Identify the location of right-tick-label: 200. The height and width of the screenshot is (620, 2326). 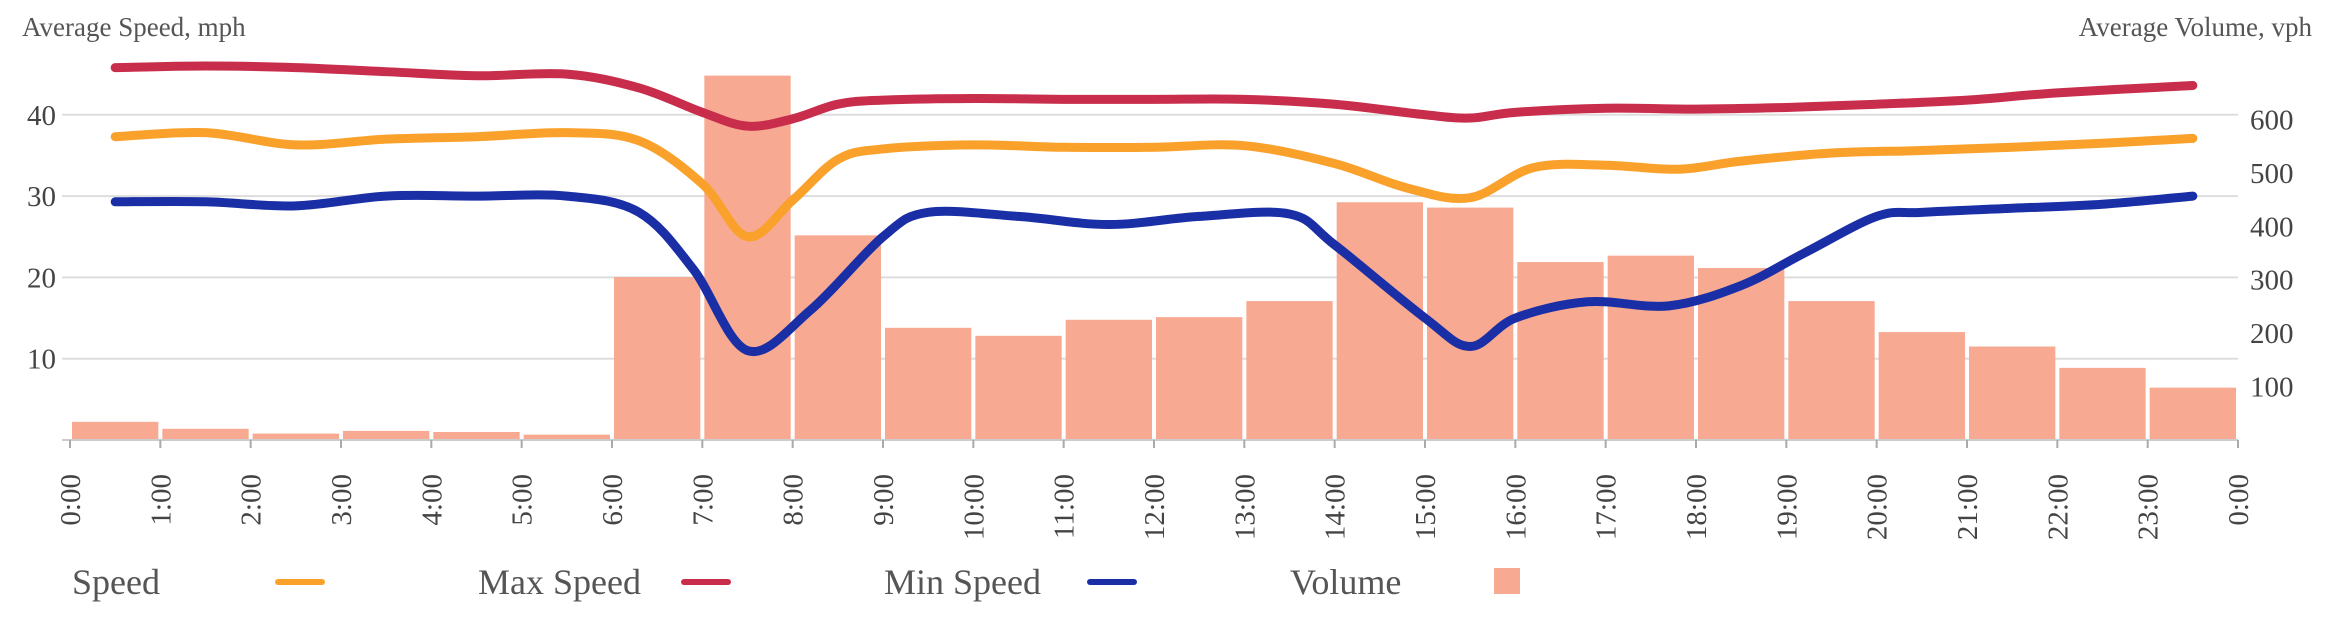
(2272, 334).